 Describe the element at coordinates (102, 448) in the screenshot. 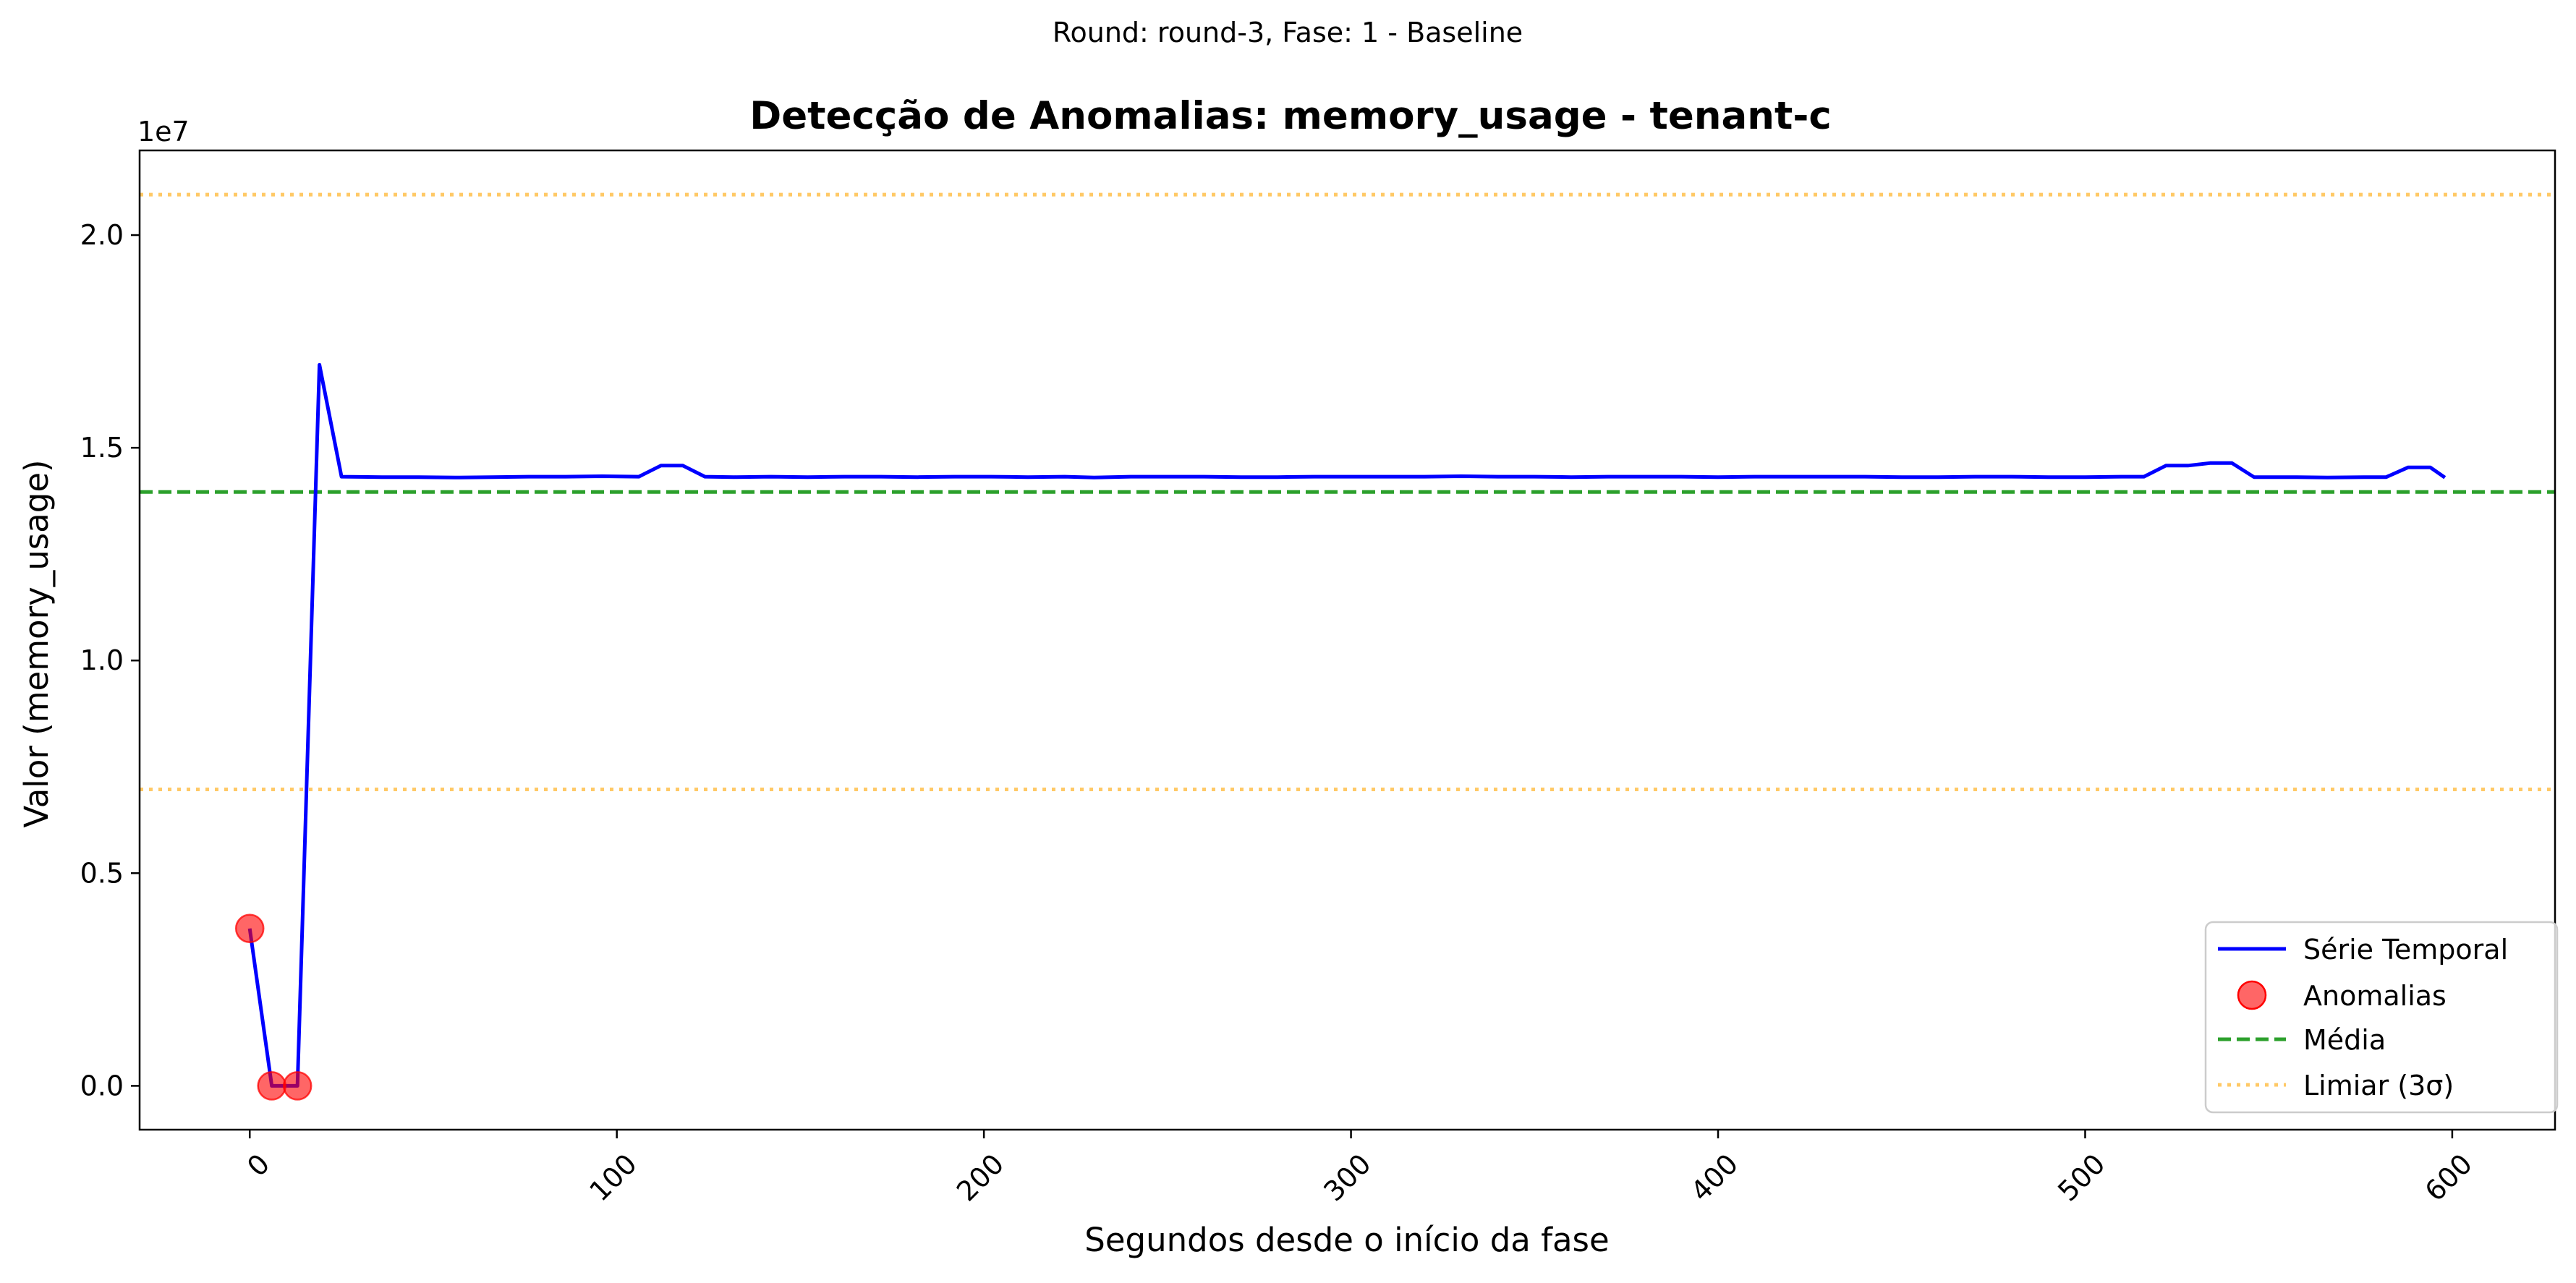

I see `y-tick-label: 1.5` at that location.